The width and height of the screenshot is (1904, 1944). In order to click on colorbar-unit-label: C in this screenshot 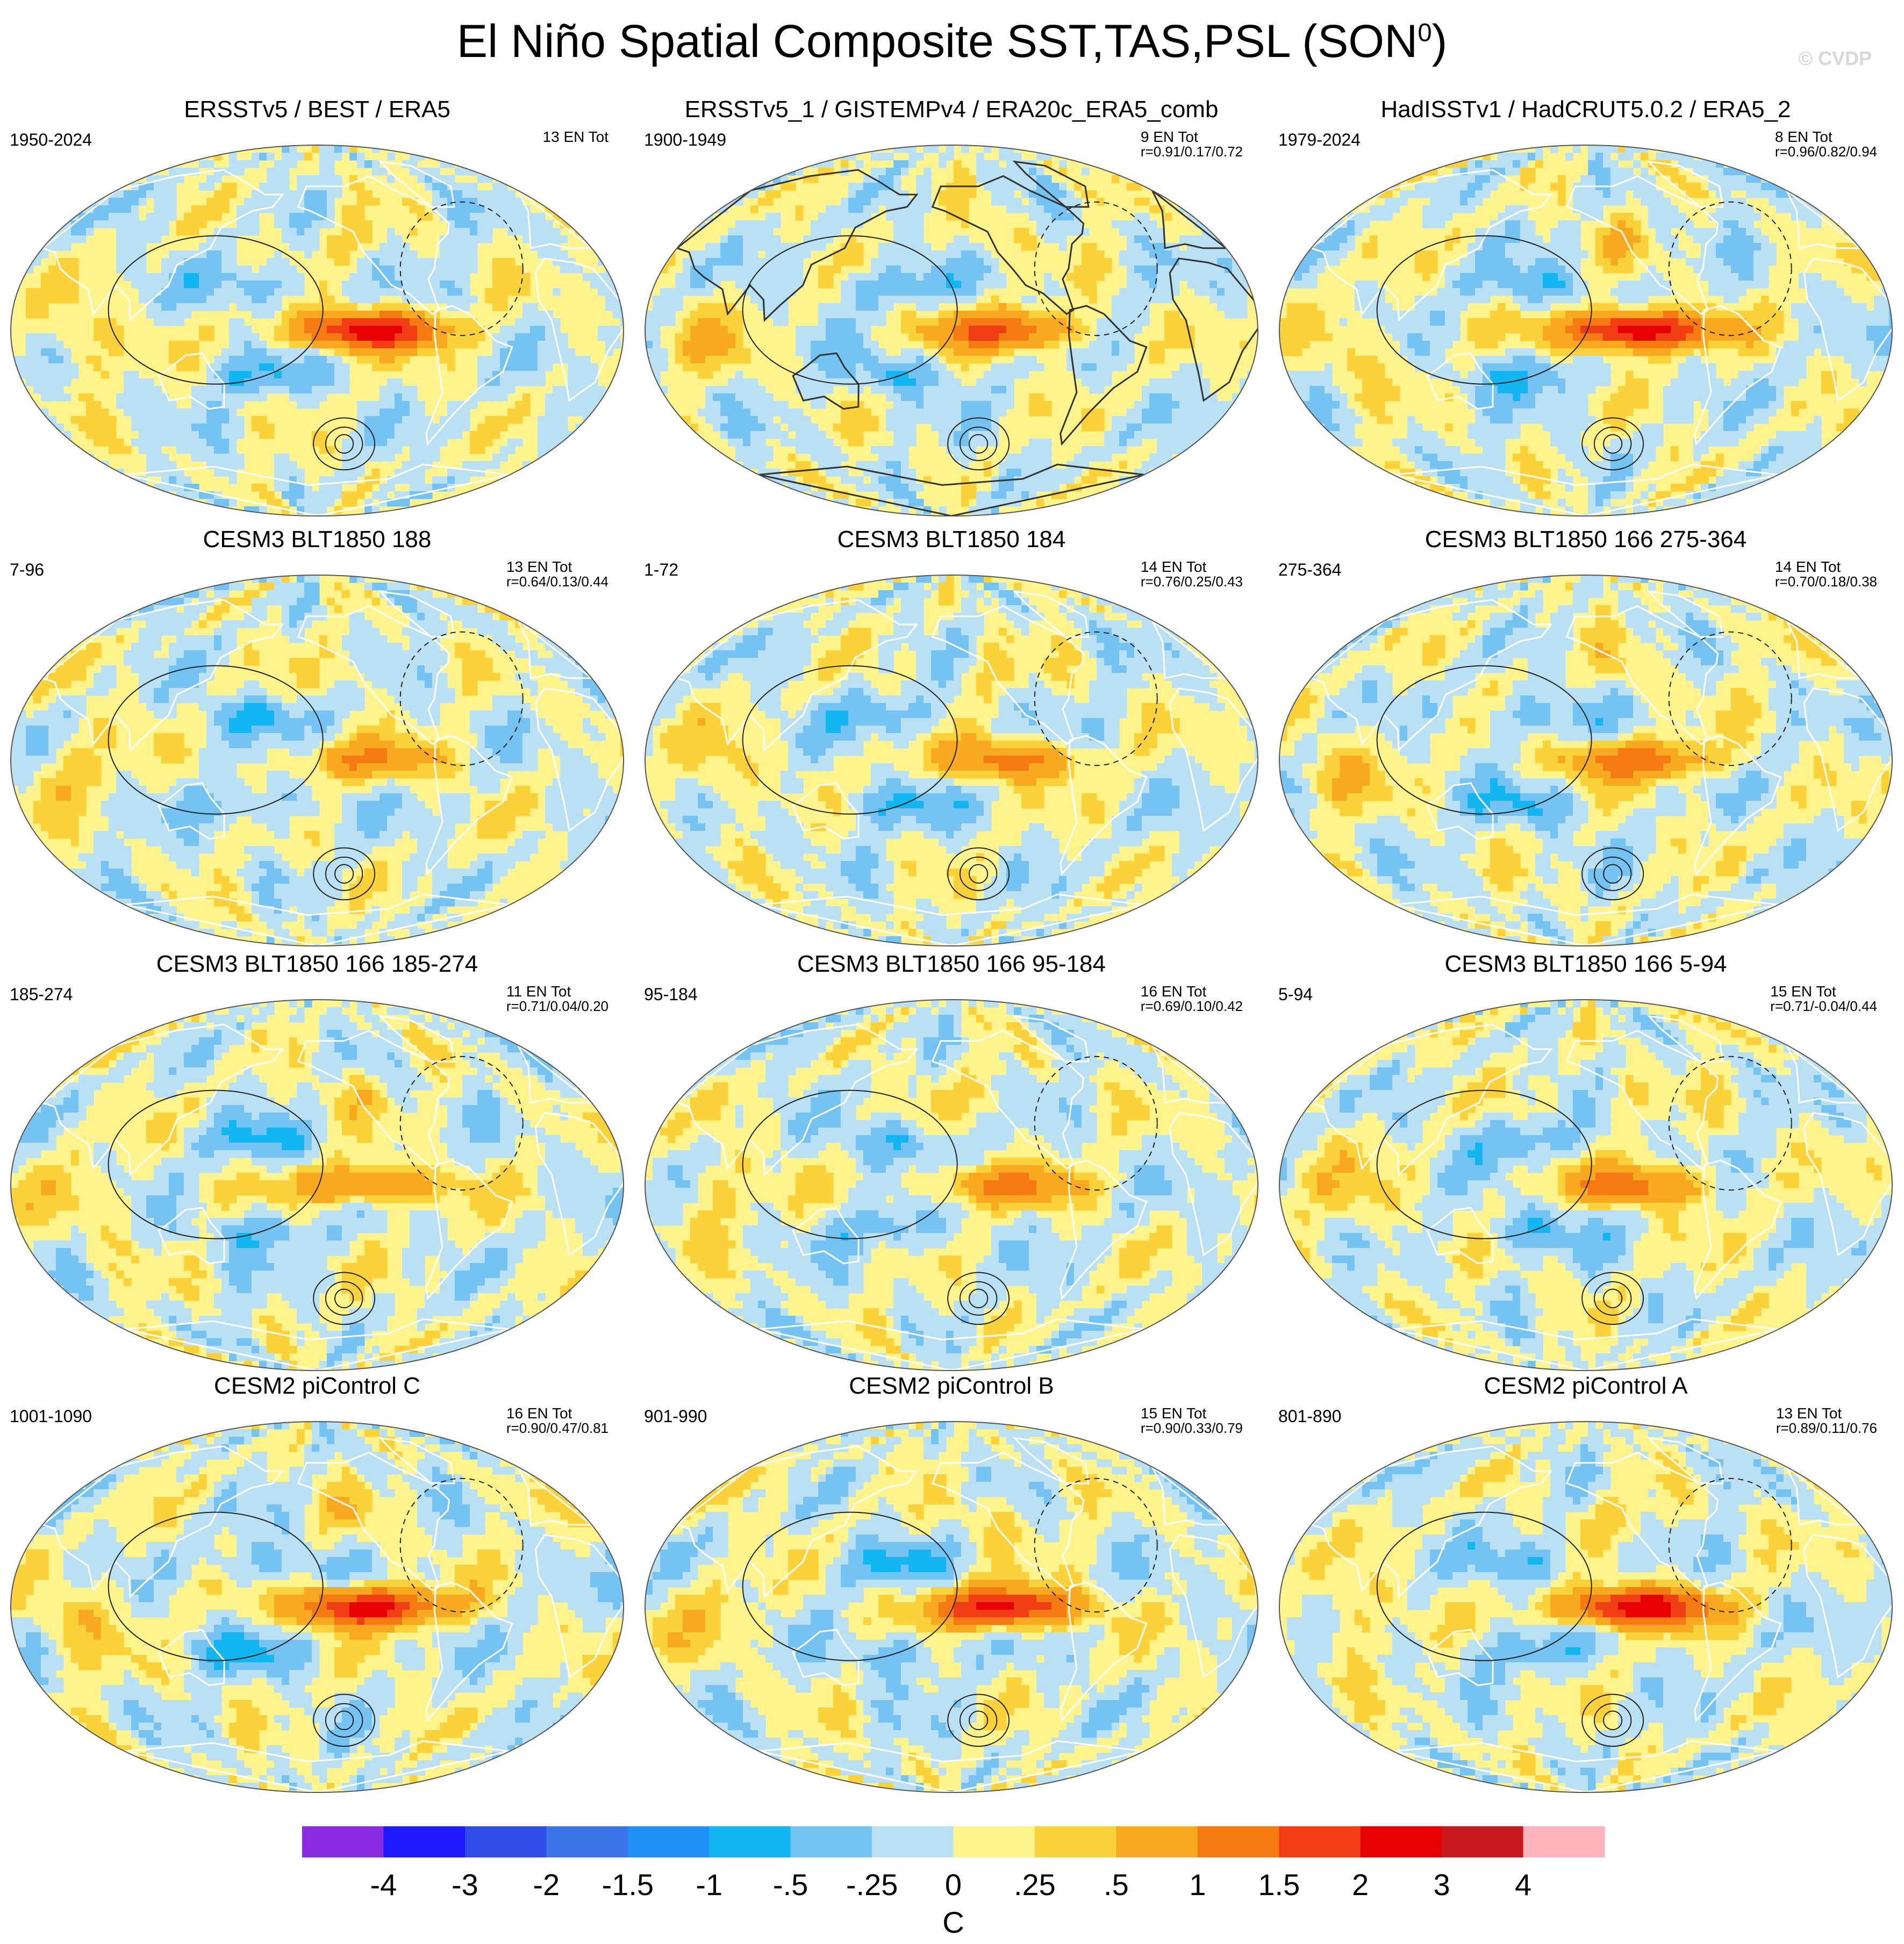, I will do `click(953, 1922)`.